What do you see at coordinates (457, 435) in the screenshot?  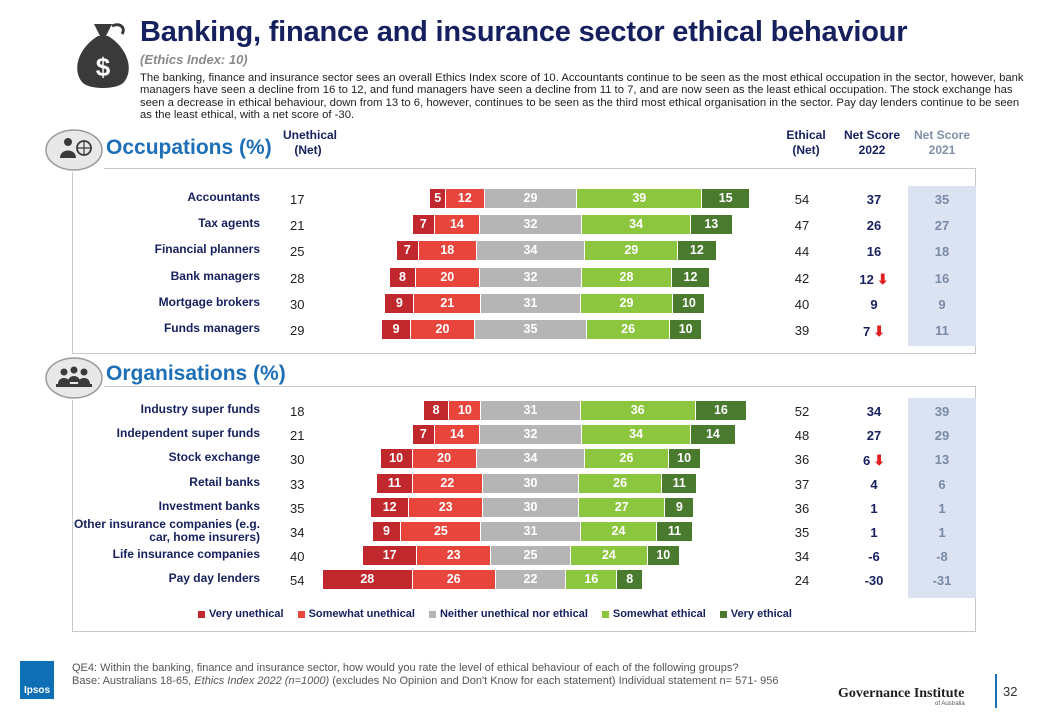 I see `seg-somewhat-unethical: 14` at bounding box center [457, 435].